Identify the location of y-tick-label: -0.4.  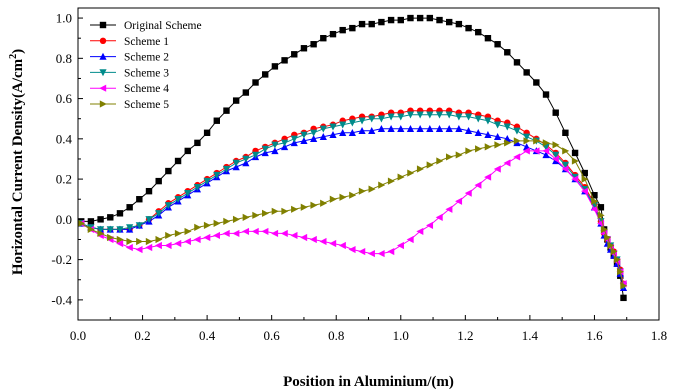
(61, 299).